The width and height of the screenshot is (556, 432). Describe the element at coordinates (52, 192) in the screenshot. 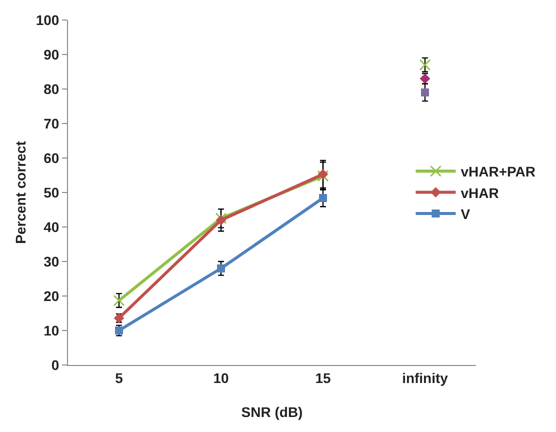

I see `y-tick-label: 50` at that location.